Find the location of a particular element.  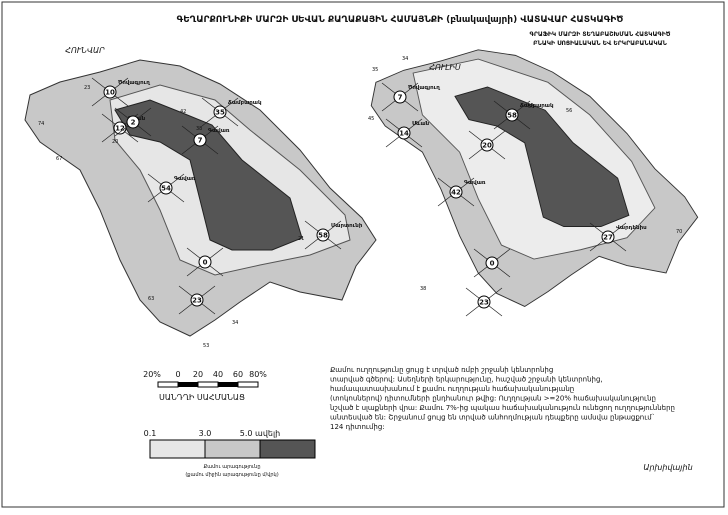

frequency-label: 70 is located at coordinates (679, 232).